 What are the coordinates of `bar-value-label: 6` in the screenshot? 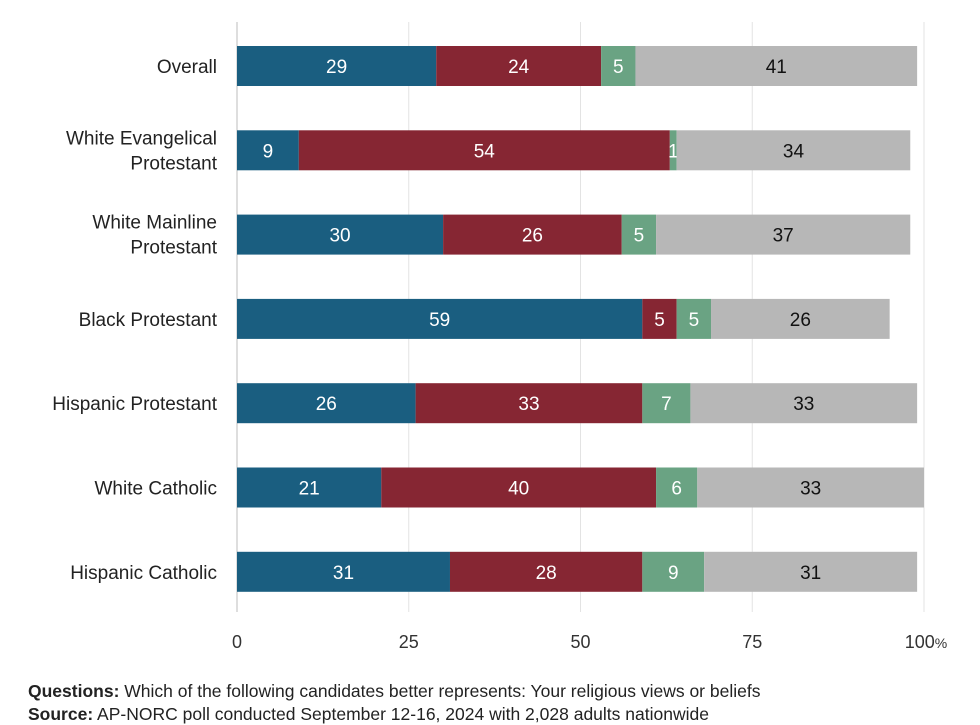 It's located at (676, 489).